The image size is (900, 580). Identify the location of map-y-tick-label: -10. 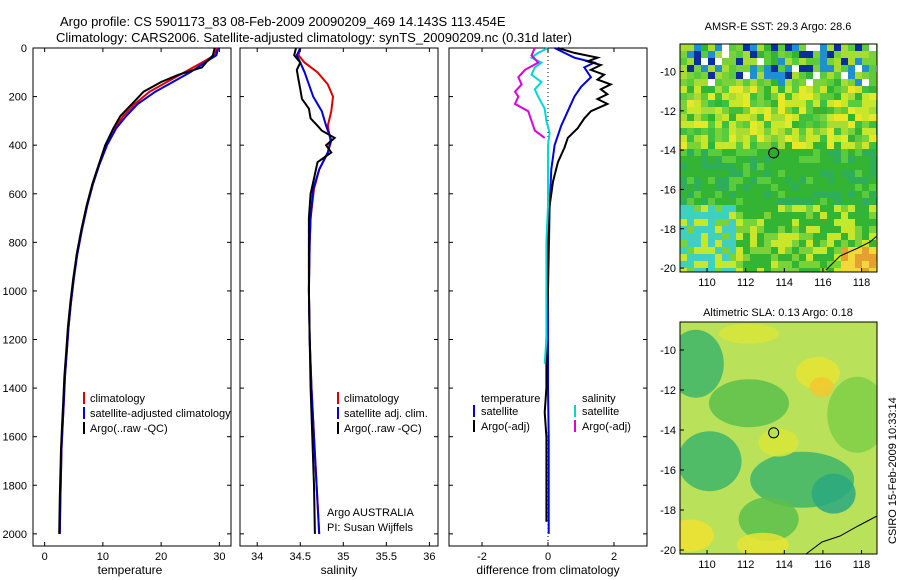
(668, 73).